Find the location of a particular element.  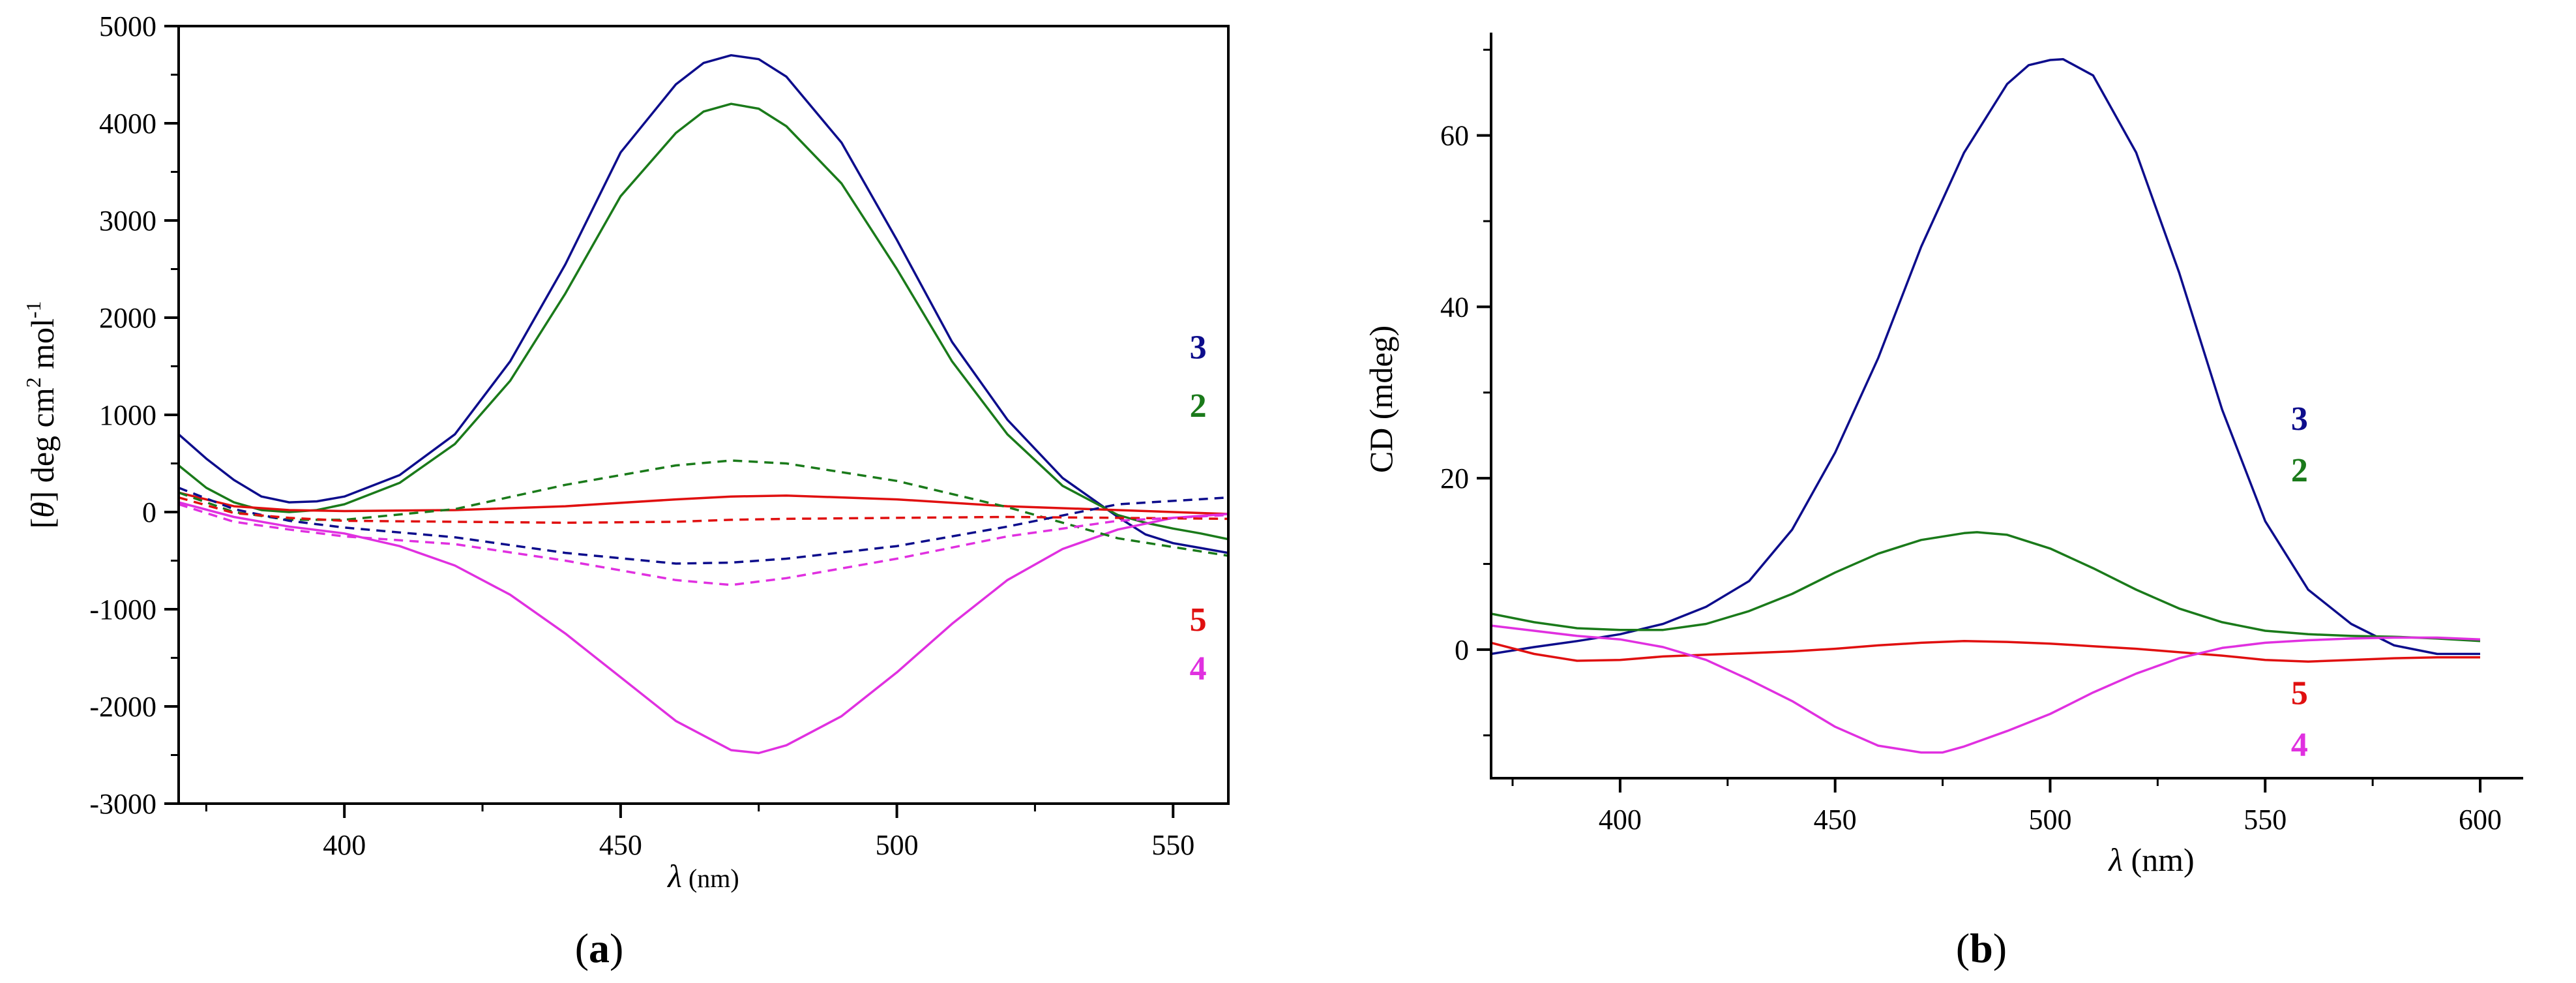

panel-b-y-axis-title: CD (mdeg) is located at coordinates (1381, 399).